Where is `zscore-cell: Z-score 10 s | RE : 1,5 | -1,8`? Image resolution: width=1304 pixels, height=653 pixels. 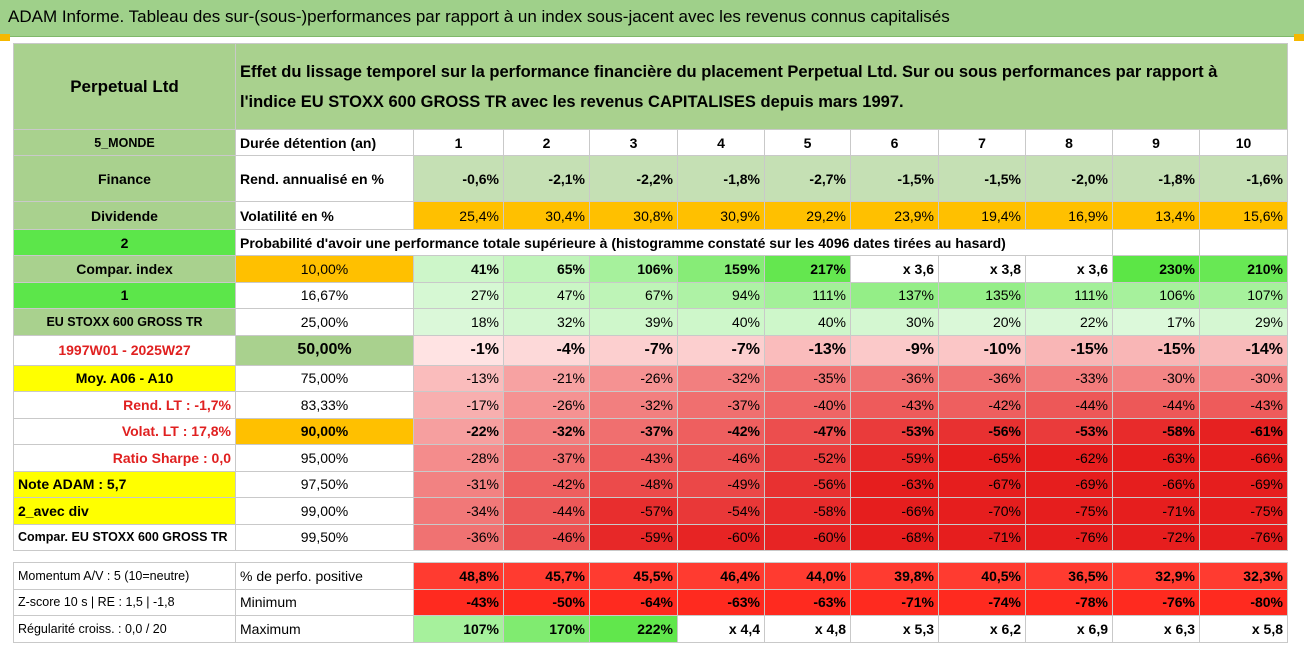 zscore-cell: Z-score 10 s | RE : 1,5 | -1,8 is located at coordinates (124, 602).